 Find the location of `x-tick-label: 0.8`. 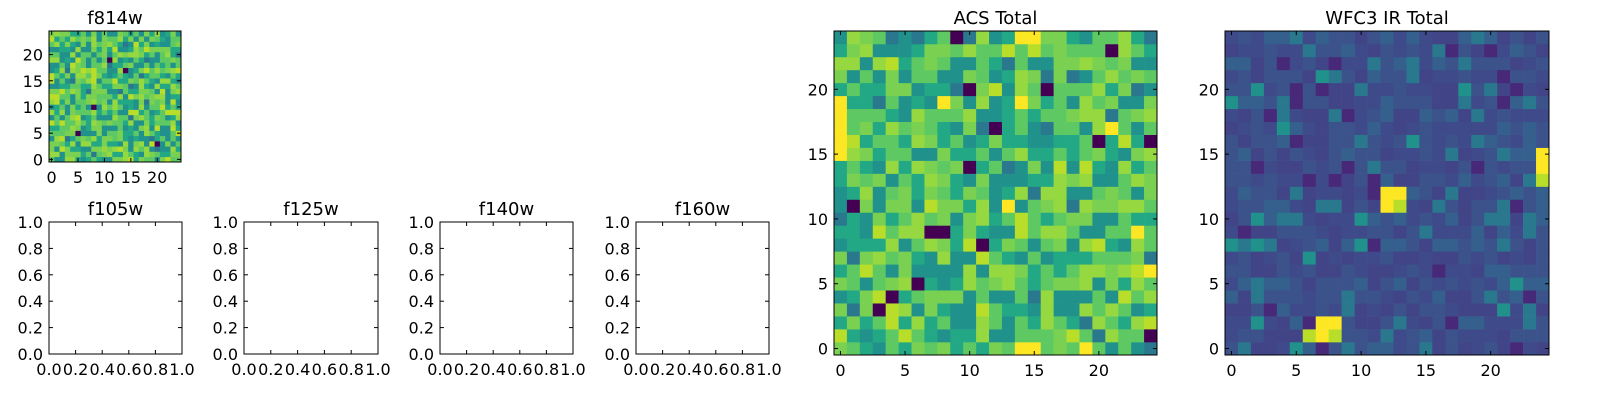

x-tick-label: 0.8 is located at coordinates (155, 369).